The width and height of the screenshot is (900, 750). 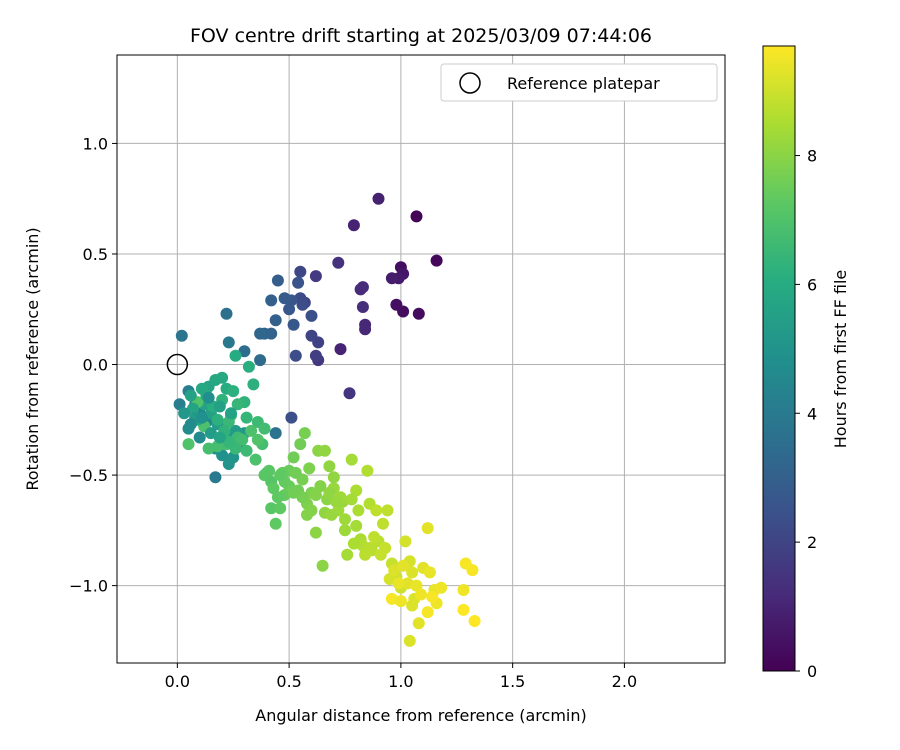 I want to click on reference-point-marker, so click(x=177, y=364).